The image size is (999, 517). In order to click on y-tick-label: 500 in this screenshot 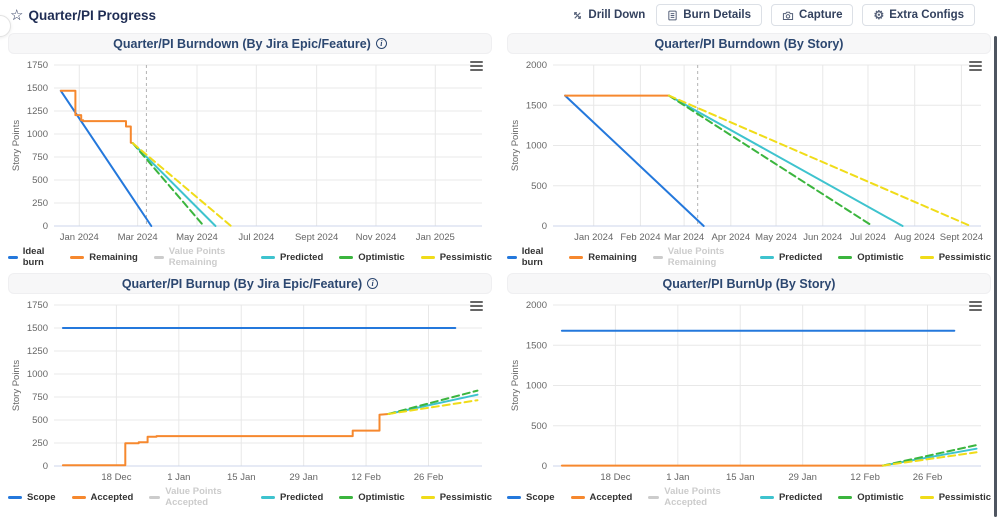, I will do `click(40, 420)`.